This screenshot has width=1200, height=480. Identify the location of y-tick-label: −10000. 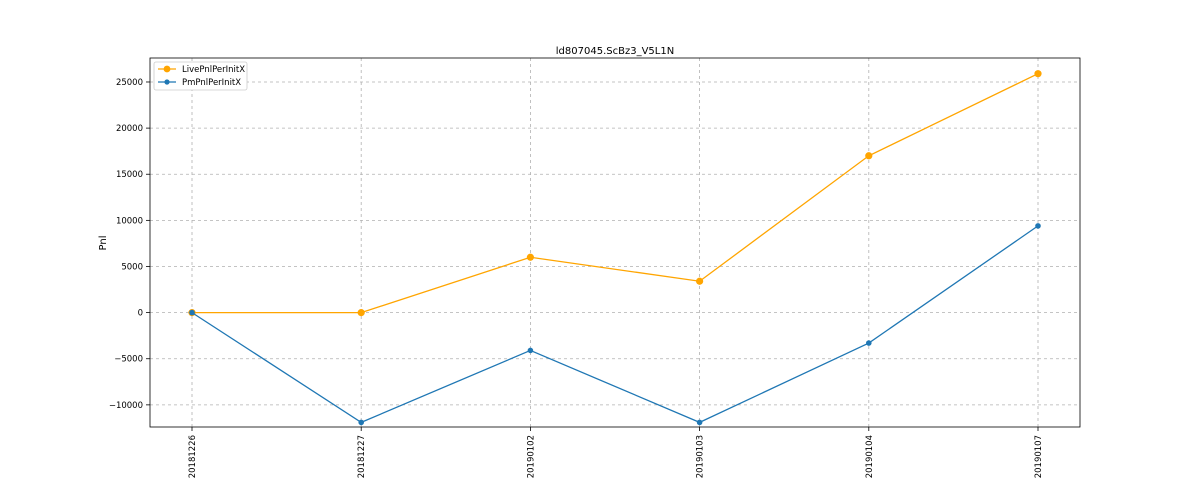
(126, 406).